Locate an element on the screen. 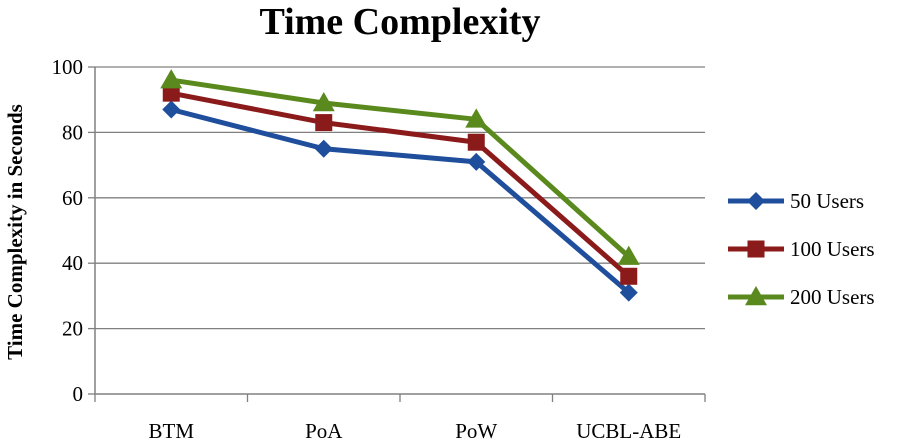  y-tick-label-20: 20 is located at coordinates (72, 329).